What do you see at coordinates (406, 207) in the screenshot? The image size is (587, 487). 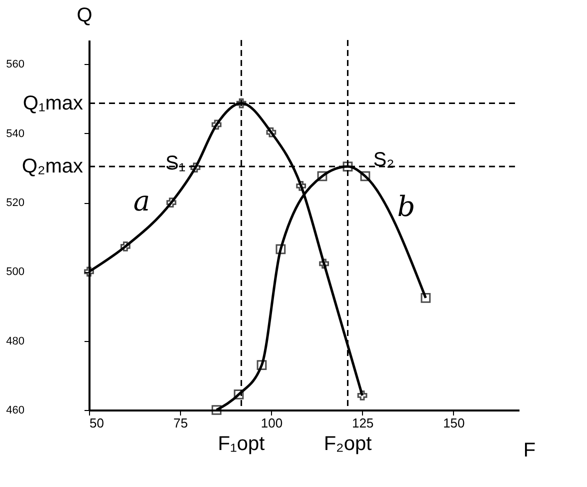 I see `annotation: b` at bounding box center [406, 207].